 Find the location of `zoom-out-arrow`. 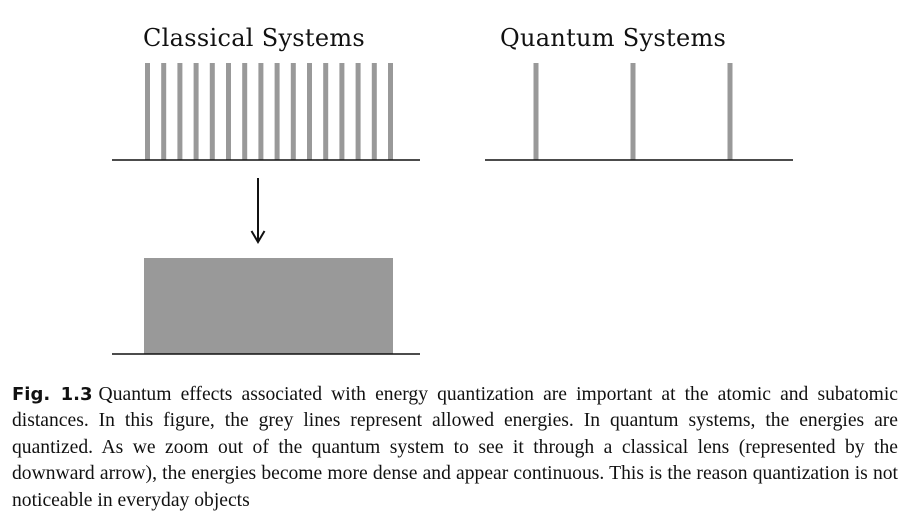

zoom-out-arrow is located at coordinates (258, 211).